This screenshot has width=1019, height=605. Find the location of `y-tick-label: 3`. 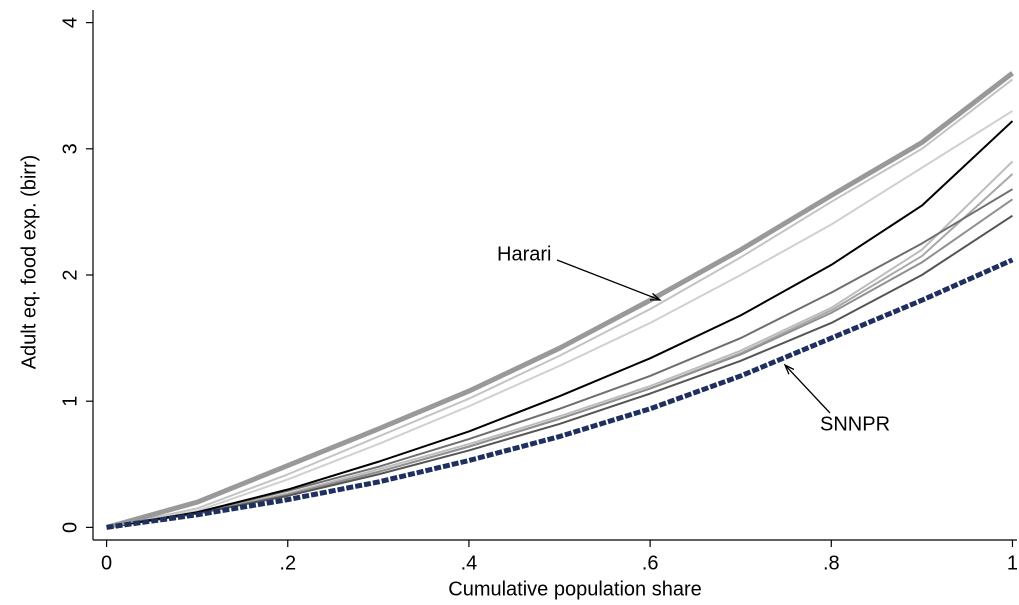

y-tick-label: 3 is located at coordinates (70, 148).